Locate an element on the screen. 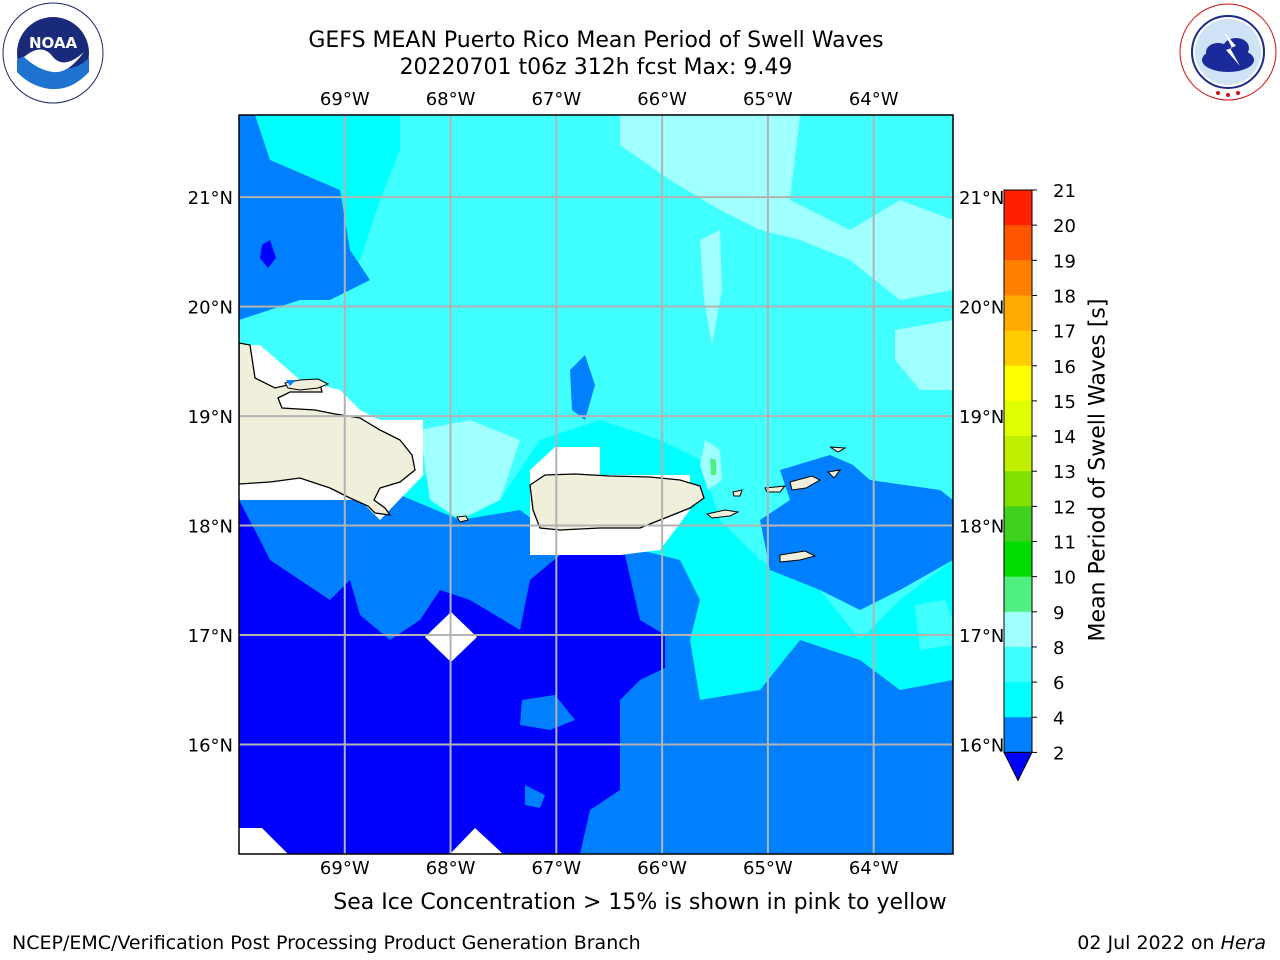 The width and height of the screenshot is (1280, 960). colorbar-extend-min is located at coordinates (1018, 766).